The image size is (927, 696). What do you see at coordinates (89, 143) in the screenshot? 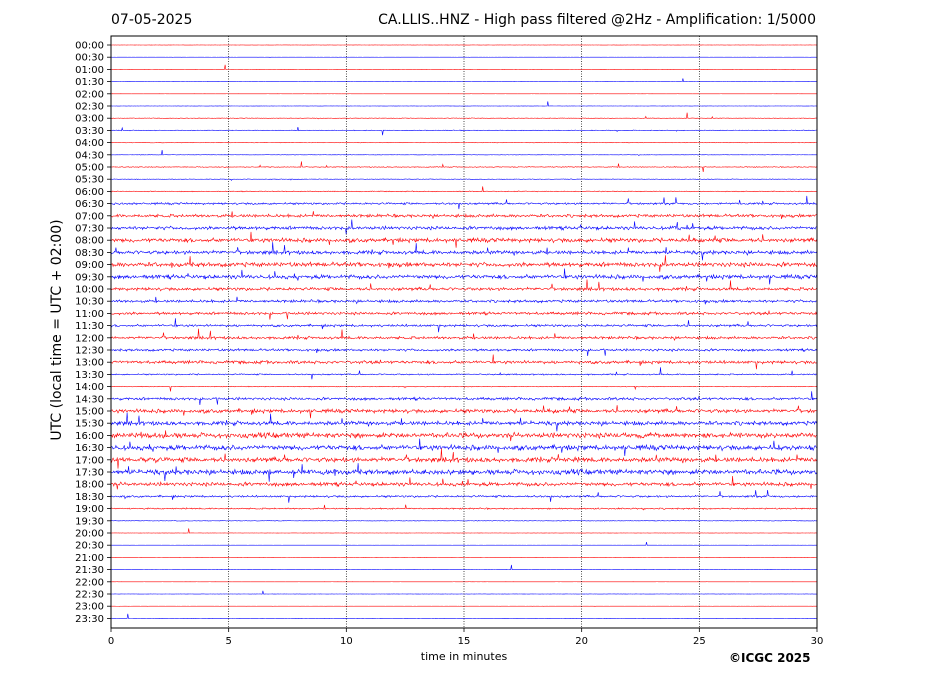
I see `y-tick-label: 04:00` at bounding box center [89, 143].